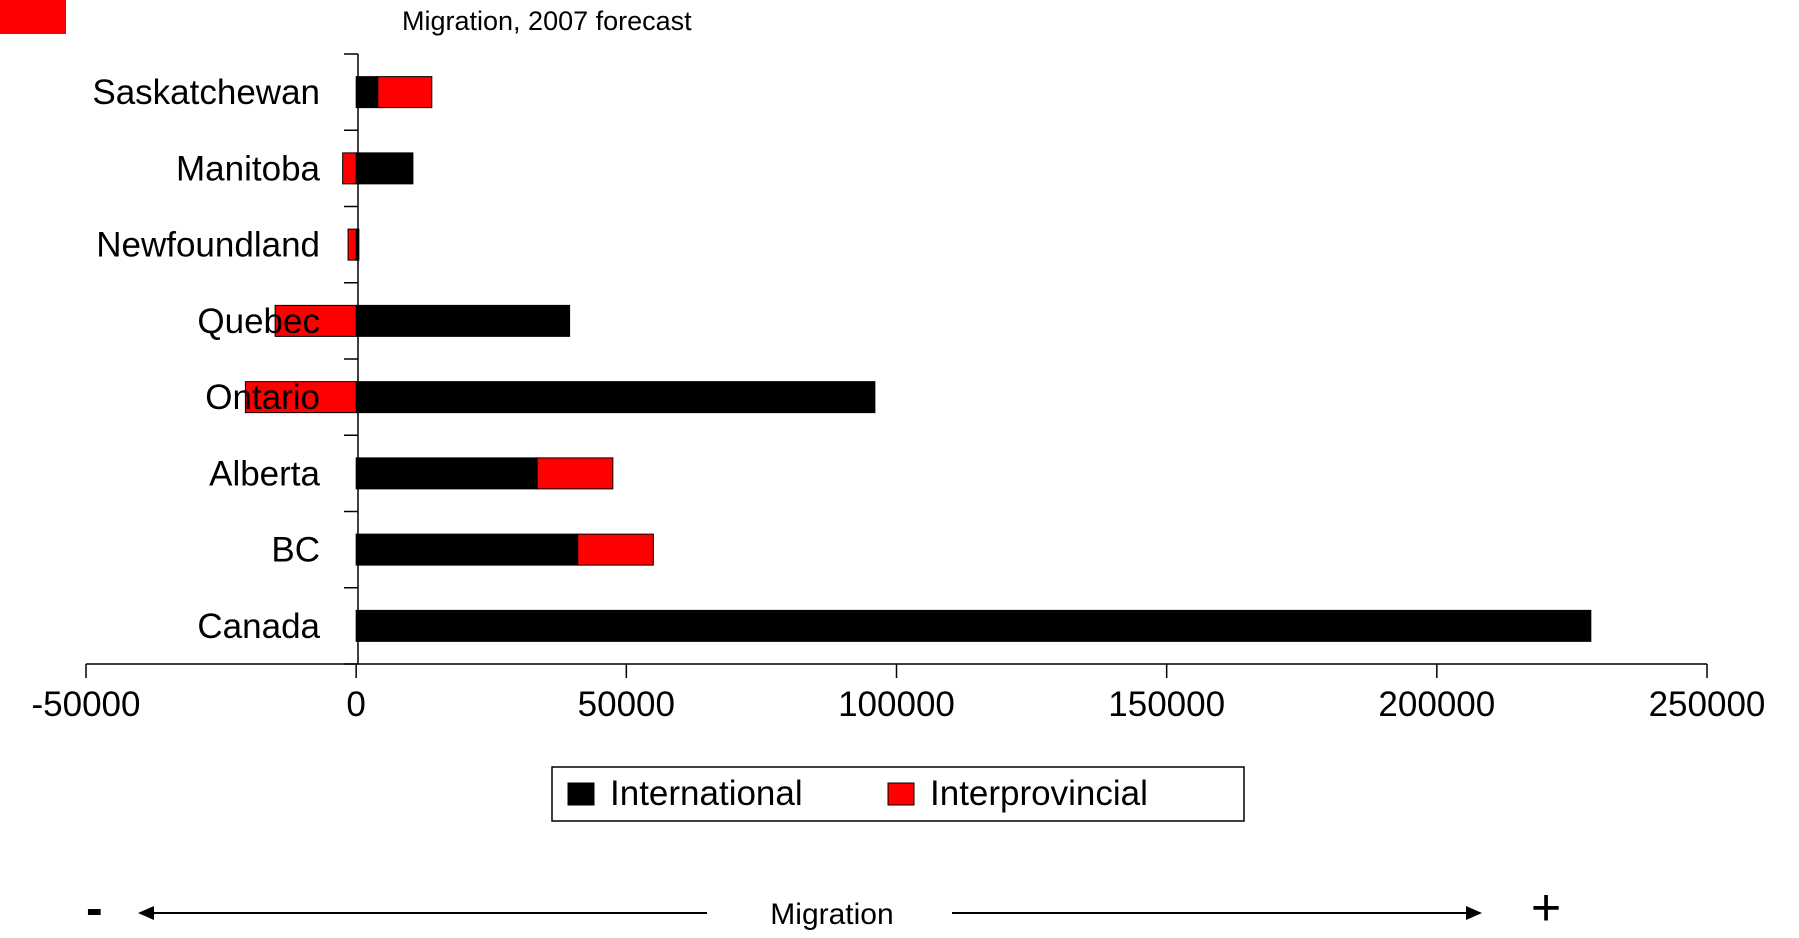 This screenshot has width=1799, height=938. What do you see at coordinates (446, 473) in the screenshot?
I see `bar-alberta-international` at bounding box center [446, 473].